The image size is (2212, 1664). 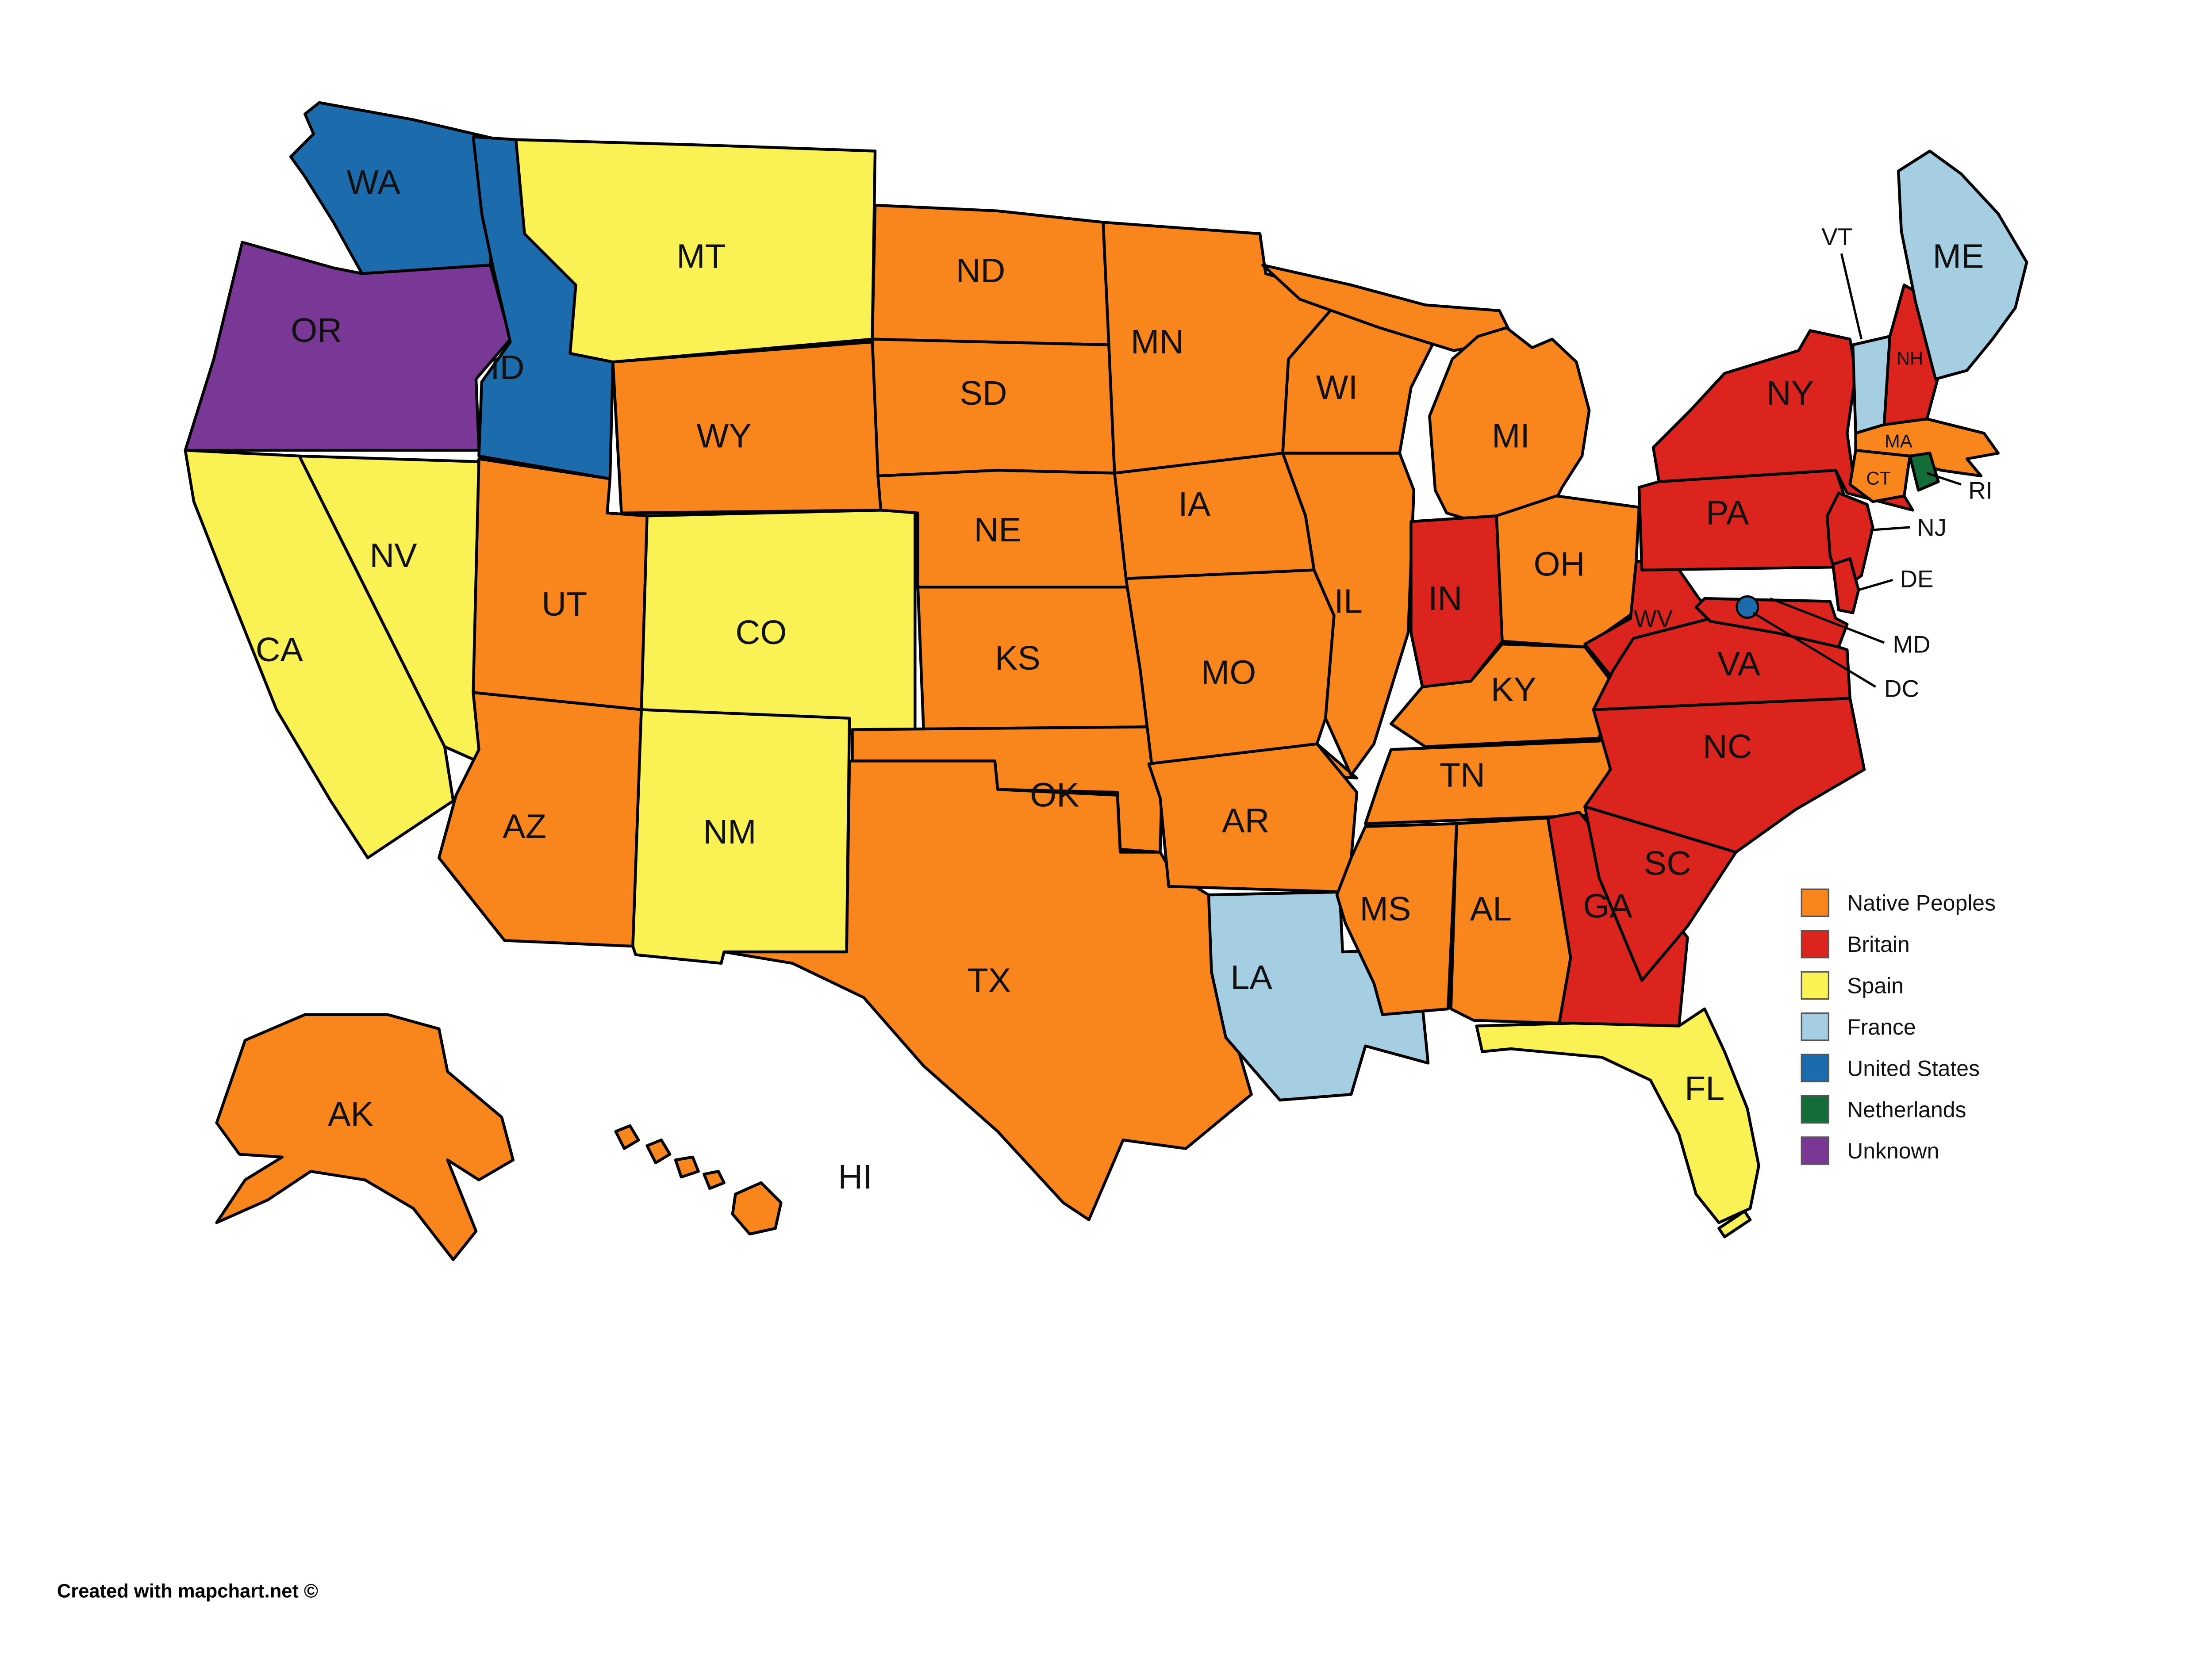 I want to click on state-label-fl: FL, so click(x=1705, y=1089).